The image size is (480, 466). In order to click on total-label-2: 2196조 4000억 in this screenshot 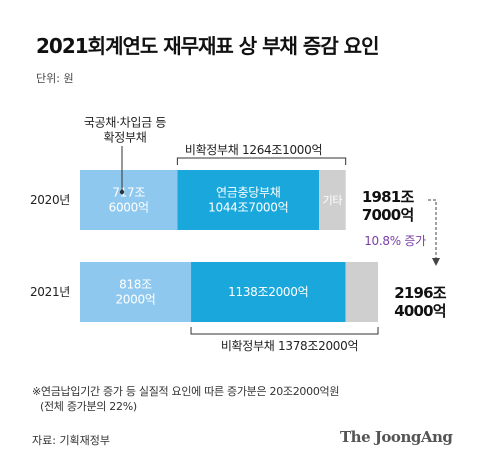, I will do `click(420, 302)`.